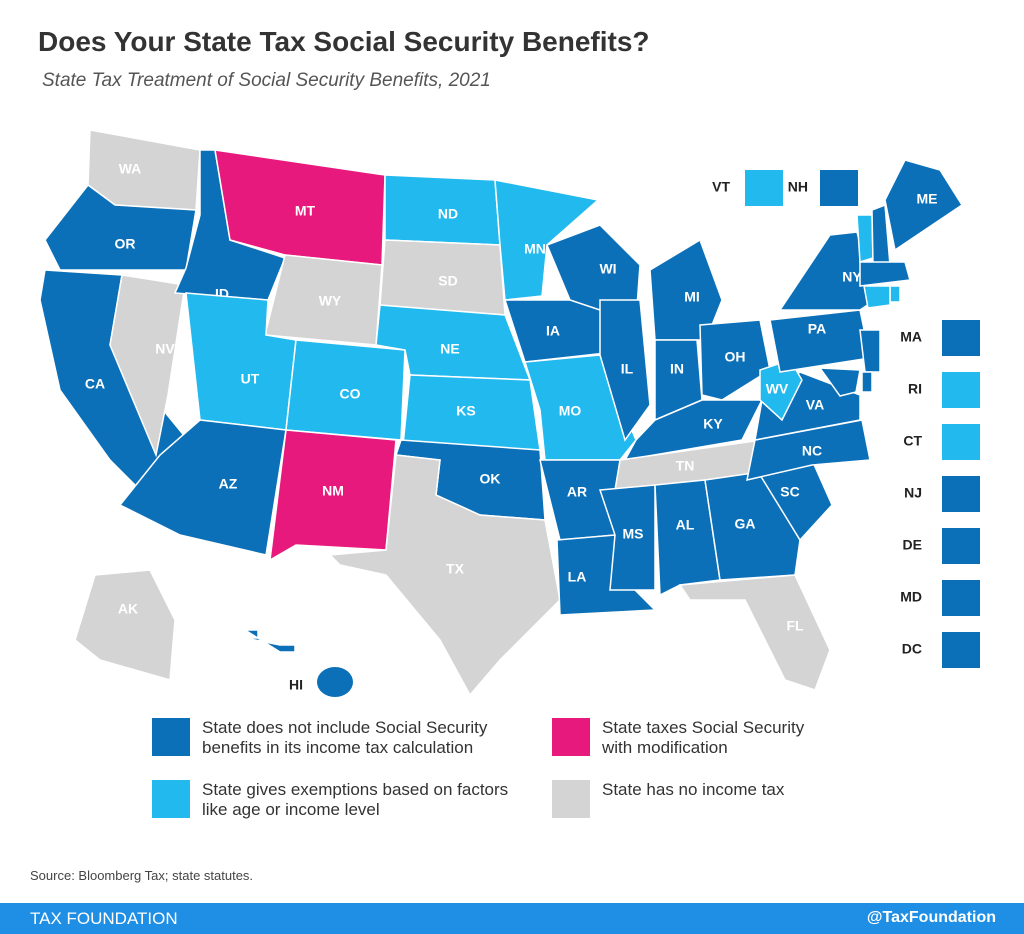  I want to click on state-label: IA, so click(553, 331).